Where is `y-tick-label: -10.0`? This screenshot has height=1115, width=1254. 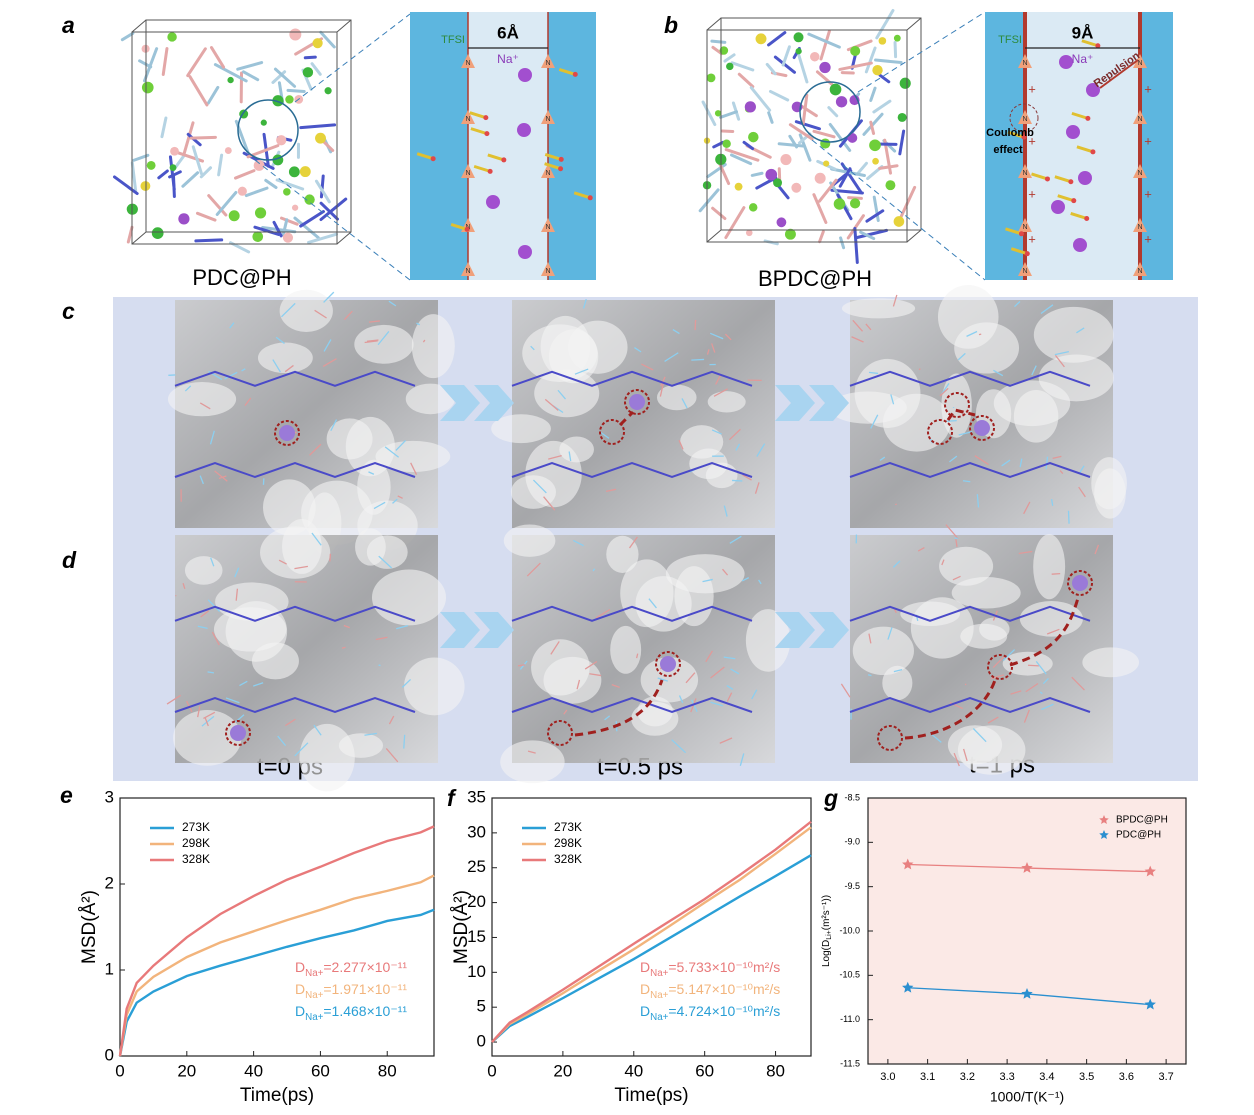
y-tick-label: -10.0 is located at coordinates (849, 930).